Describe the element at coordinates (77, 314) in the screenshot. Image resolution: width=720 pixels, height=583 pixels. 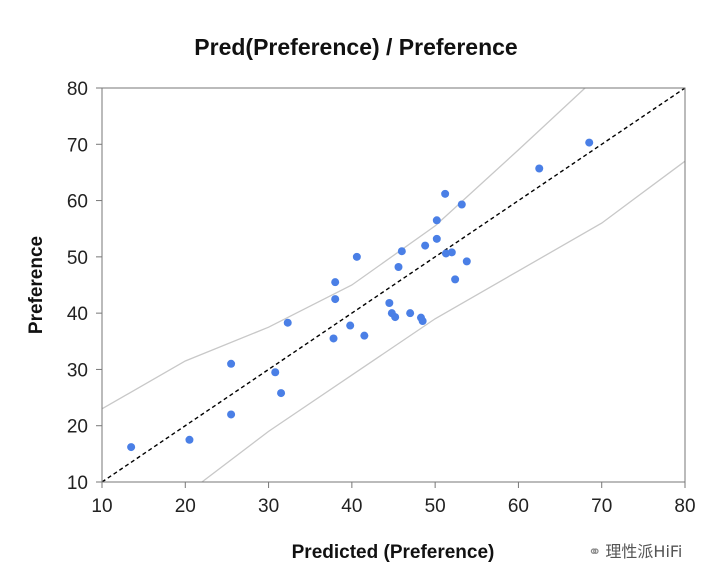
I see `y-tick-label: 40` at that location.